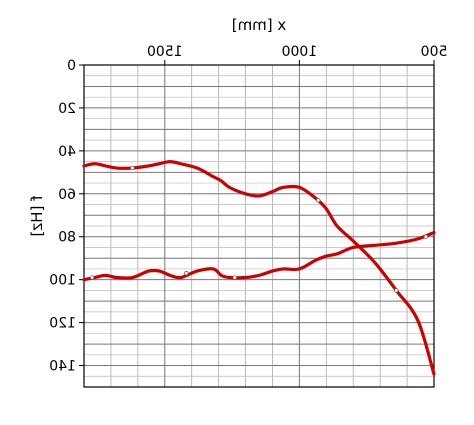 The image size is (474, 425). I want to click on y-tick-label: 140, so click(62, 367).